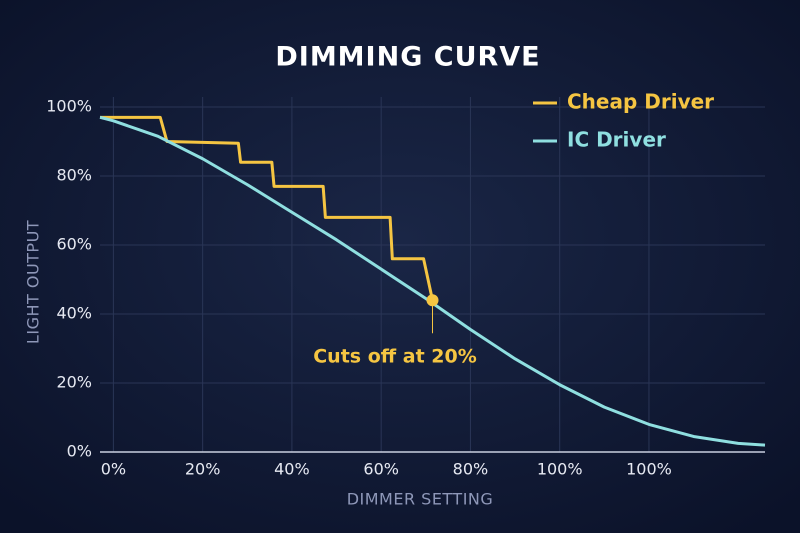 The width and height of the screenshot is (800, 533). What do you see at coordinates (471, 469) in the screenshot?
I see `x-tick-label: 80%` at bounding box center [471, 469].